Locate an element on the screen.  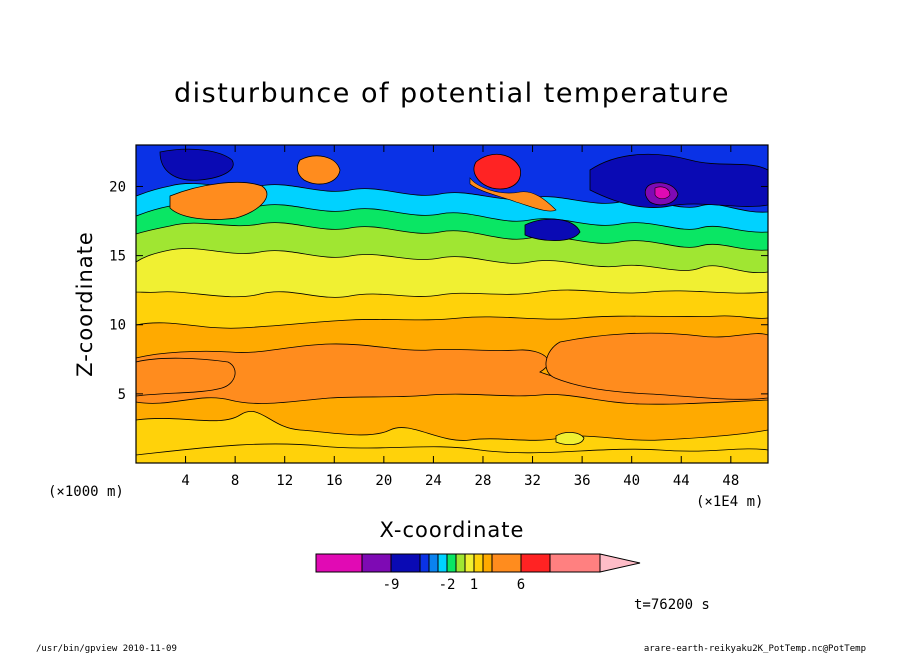
mid-contour-line is located at coordinates (452, 449).